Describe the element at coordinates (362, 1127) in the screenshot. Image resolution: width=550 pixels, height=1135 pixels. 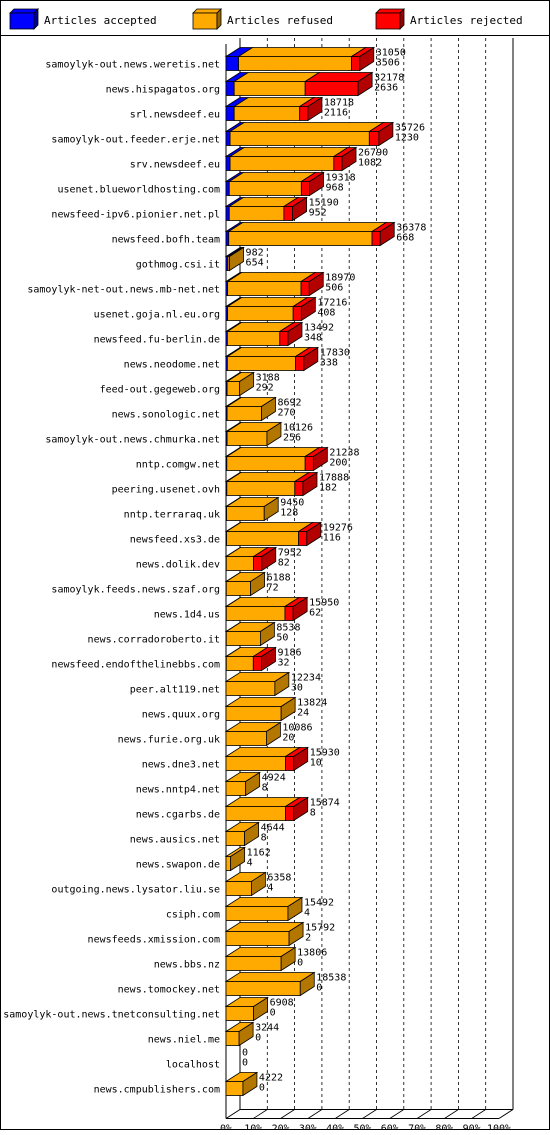
I see `x-tick-label: 50%` at that location.